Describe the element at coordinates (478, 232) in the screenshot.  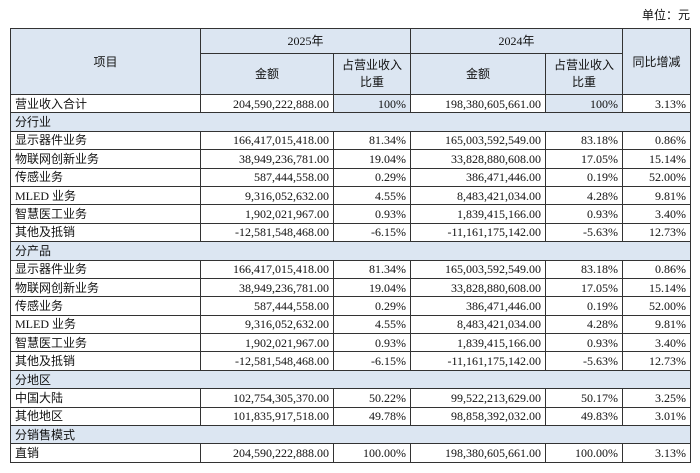
I see `value-cell: -11,161,175,142.00` at that location.